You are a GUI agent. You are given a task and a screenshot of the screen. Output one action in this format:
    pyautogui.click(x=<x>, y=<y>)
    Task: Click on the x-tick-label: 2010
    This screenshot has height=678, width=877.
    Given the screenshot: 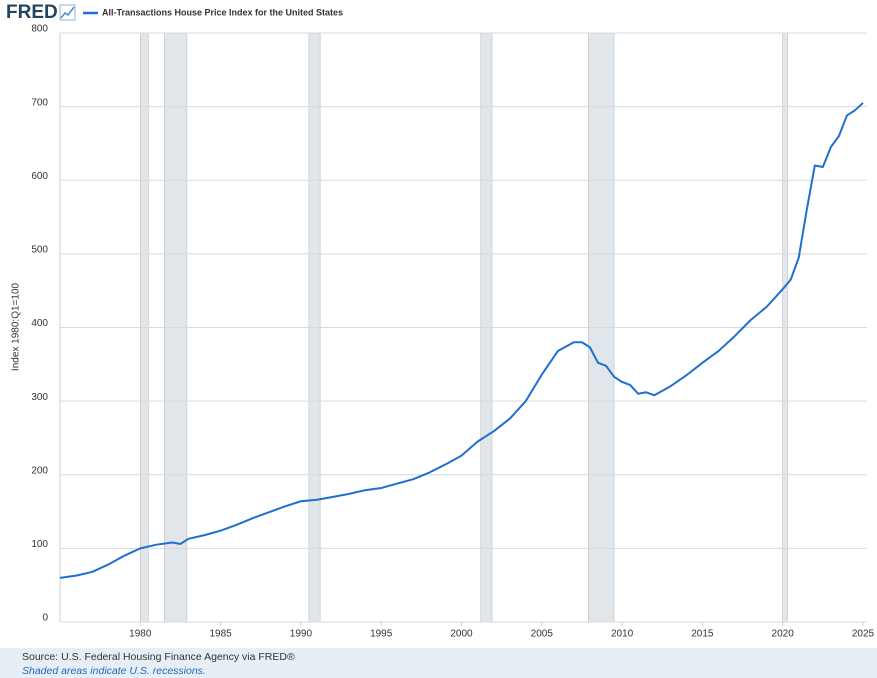 What is the action you would take?
    pyautogui.click(x=622, y=634)
    